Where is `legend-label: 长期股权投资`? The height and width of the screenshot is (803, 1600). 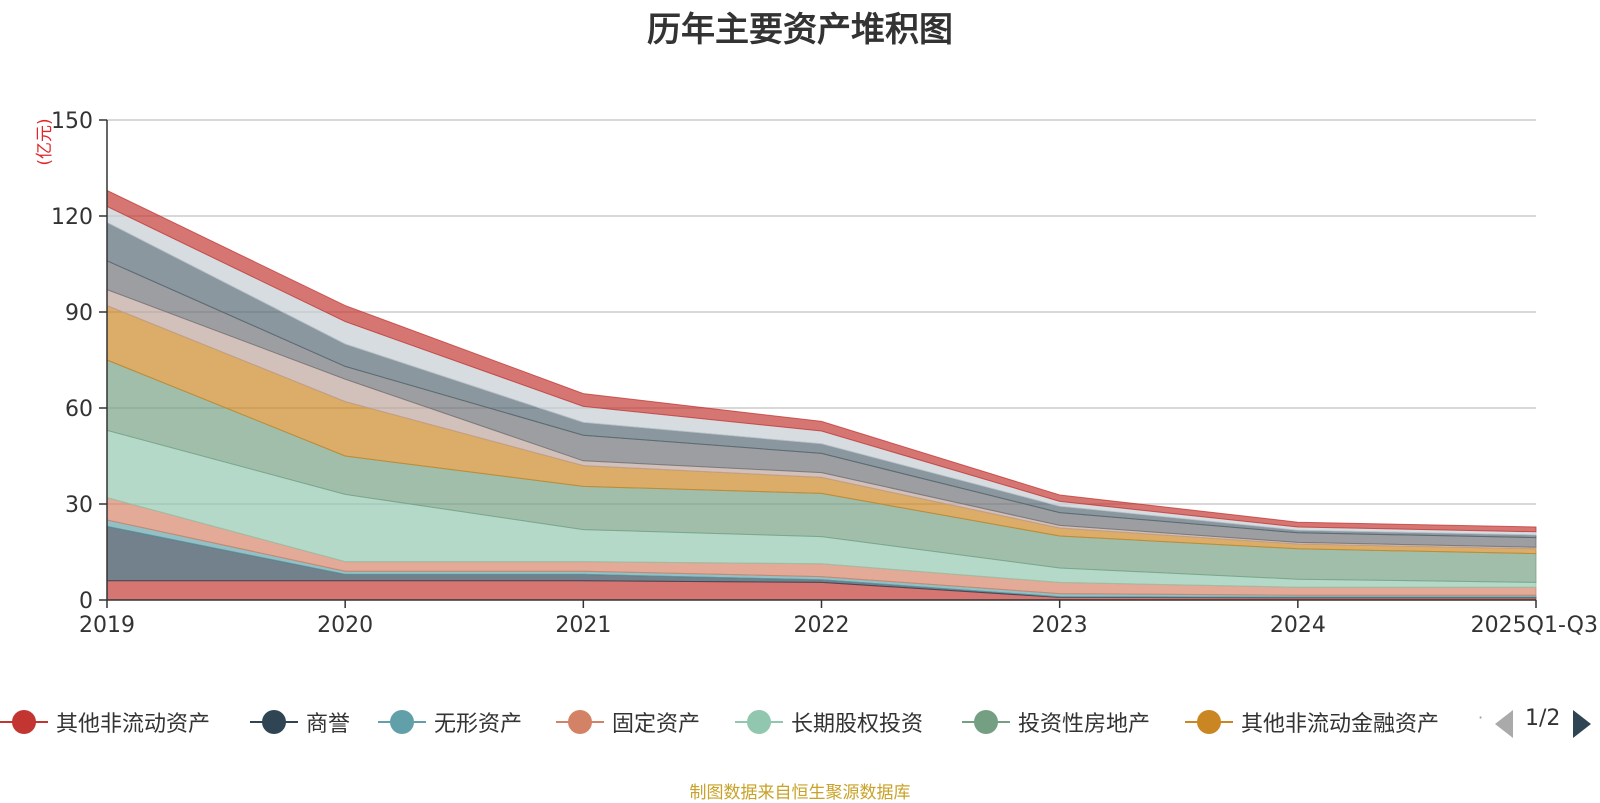 legend-label: 长期股权投资 is located at coordinates (857, 724).